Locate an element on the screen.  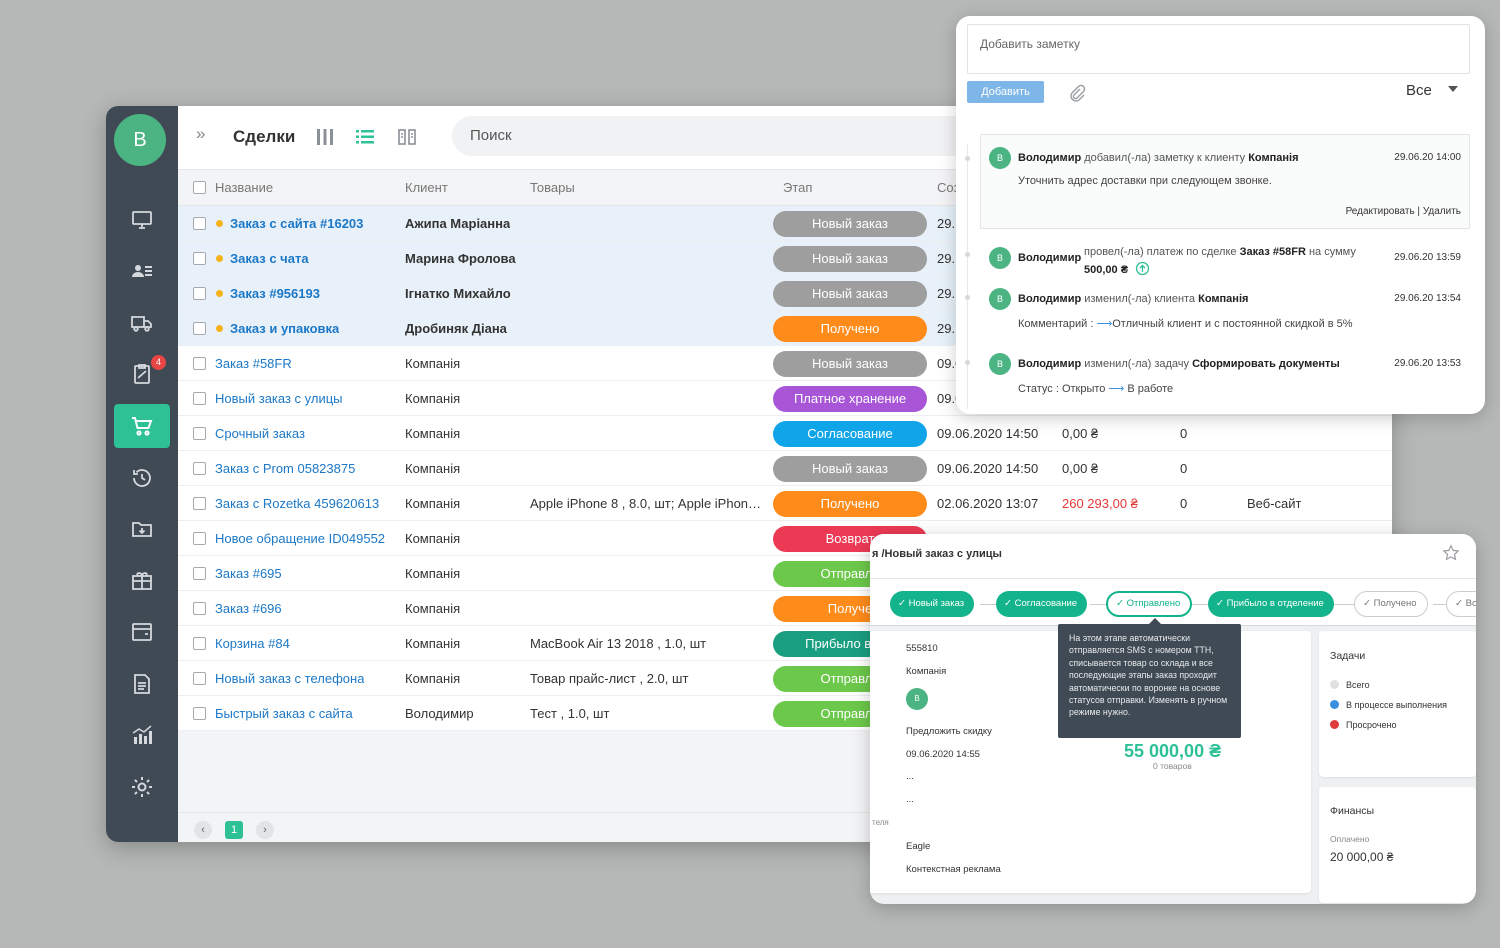
deal-name-link: Корзина #84 is located at coordinates (252, 643).